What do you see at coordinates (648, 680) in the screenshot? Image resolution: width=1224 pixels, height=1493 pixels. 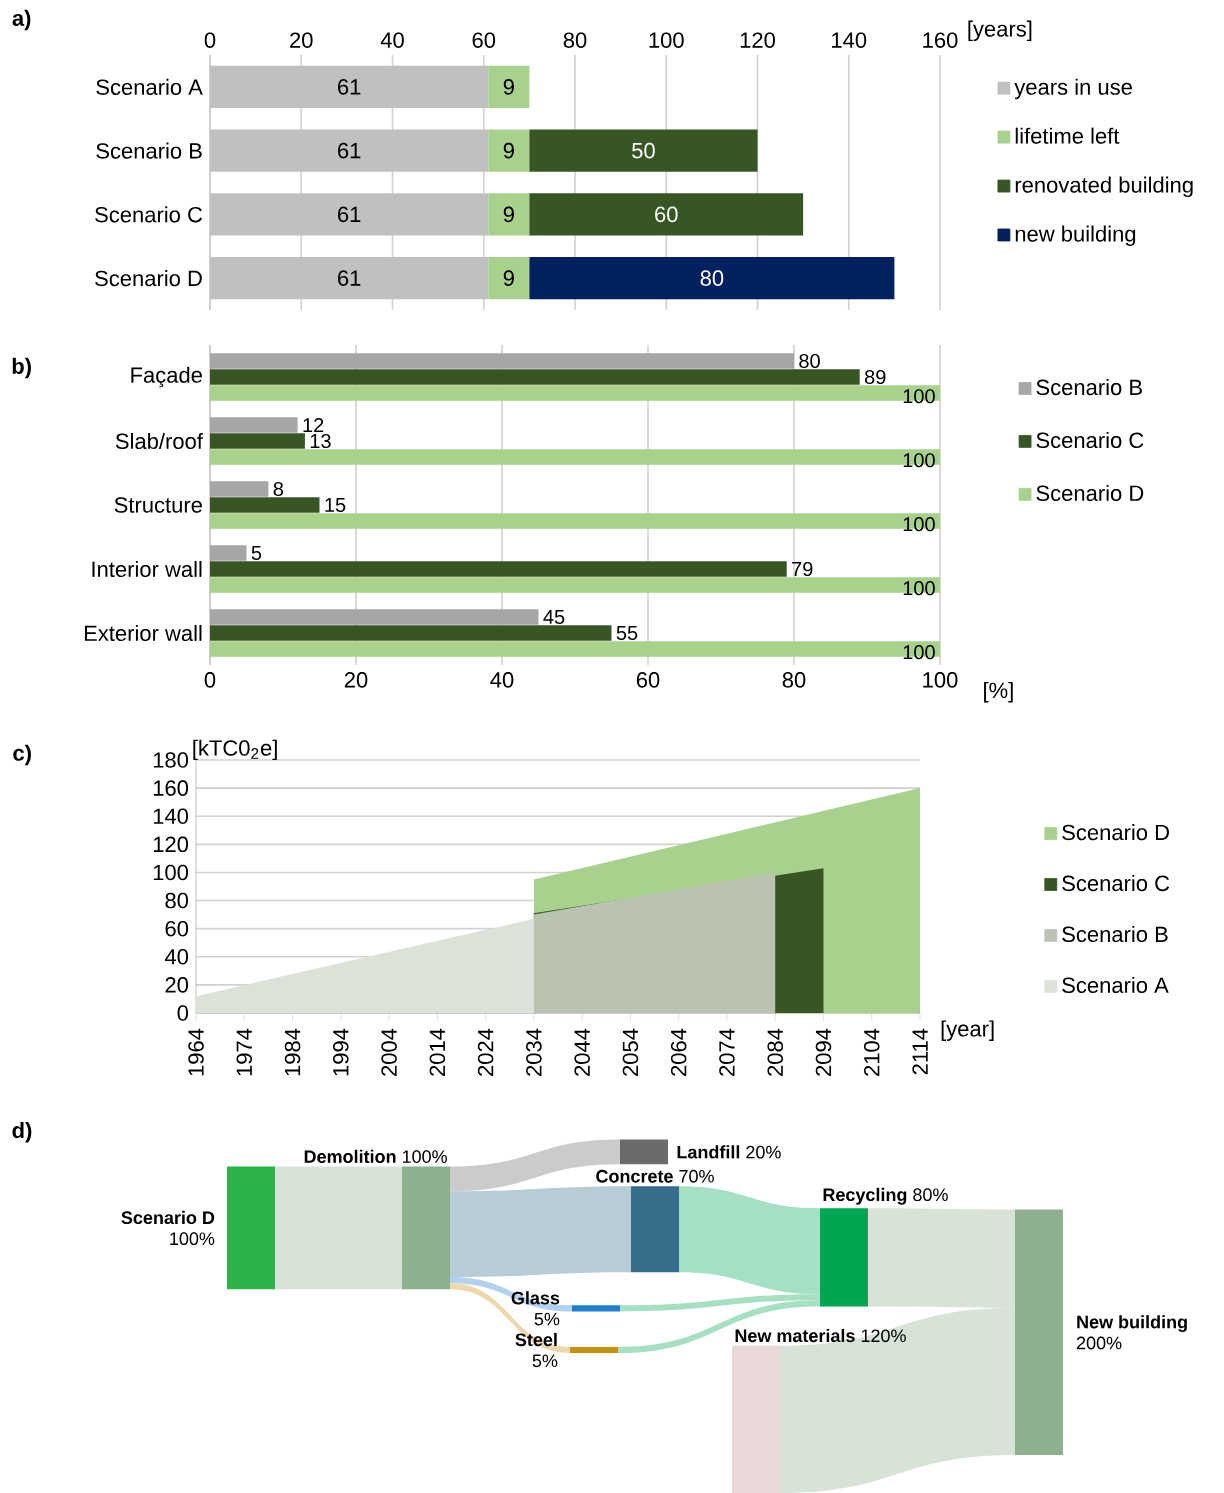 I see `x-tick-label: 60` at bounding box center [648, 680].